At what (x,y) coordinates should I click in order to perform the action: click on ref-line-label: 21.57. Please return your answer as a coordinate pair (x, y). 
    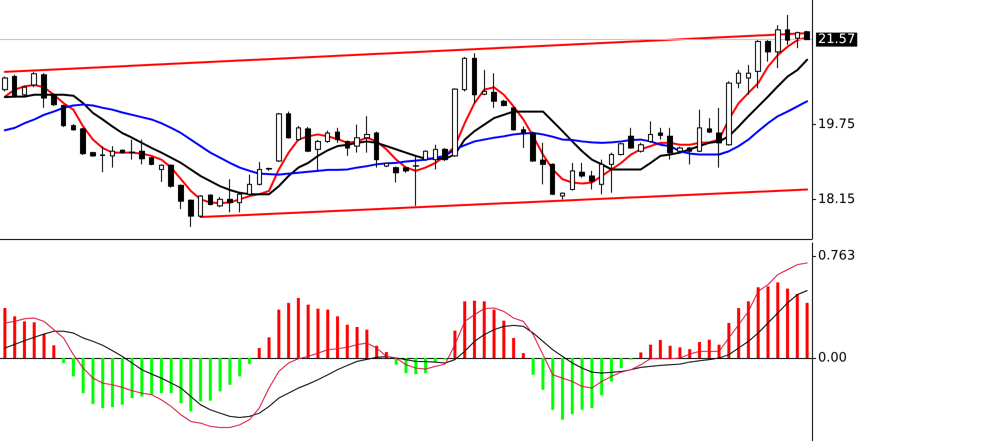
    Looking at the image, I should click on (837, 40).